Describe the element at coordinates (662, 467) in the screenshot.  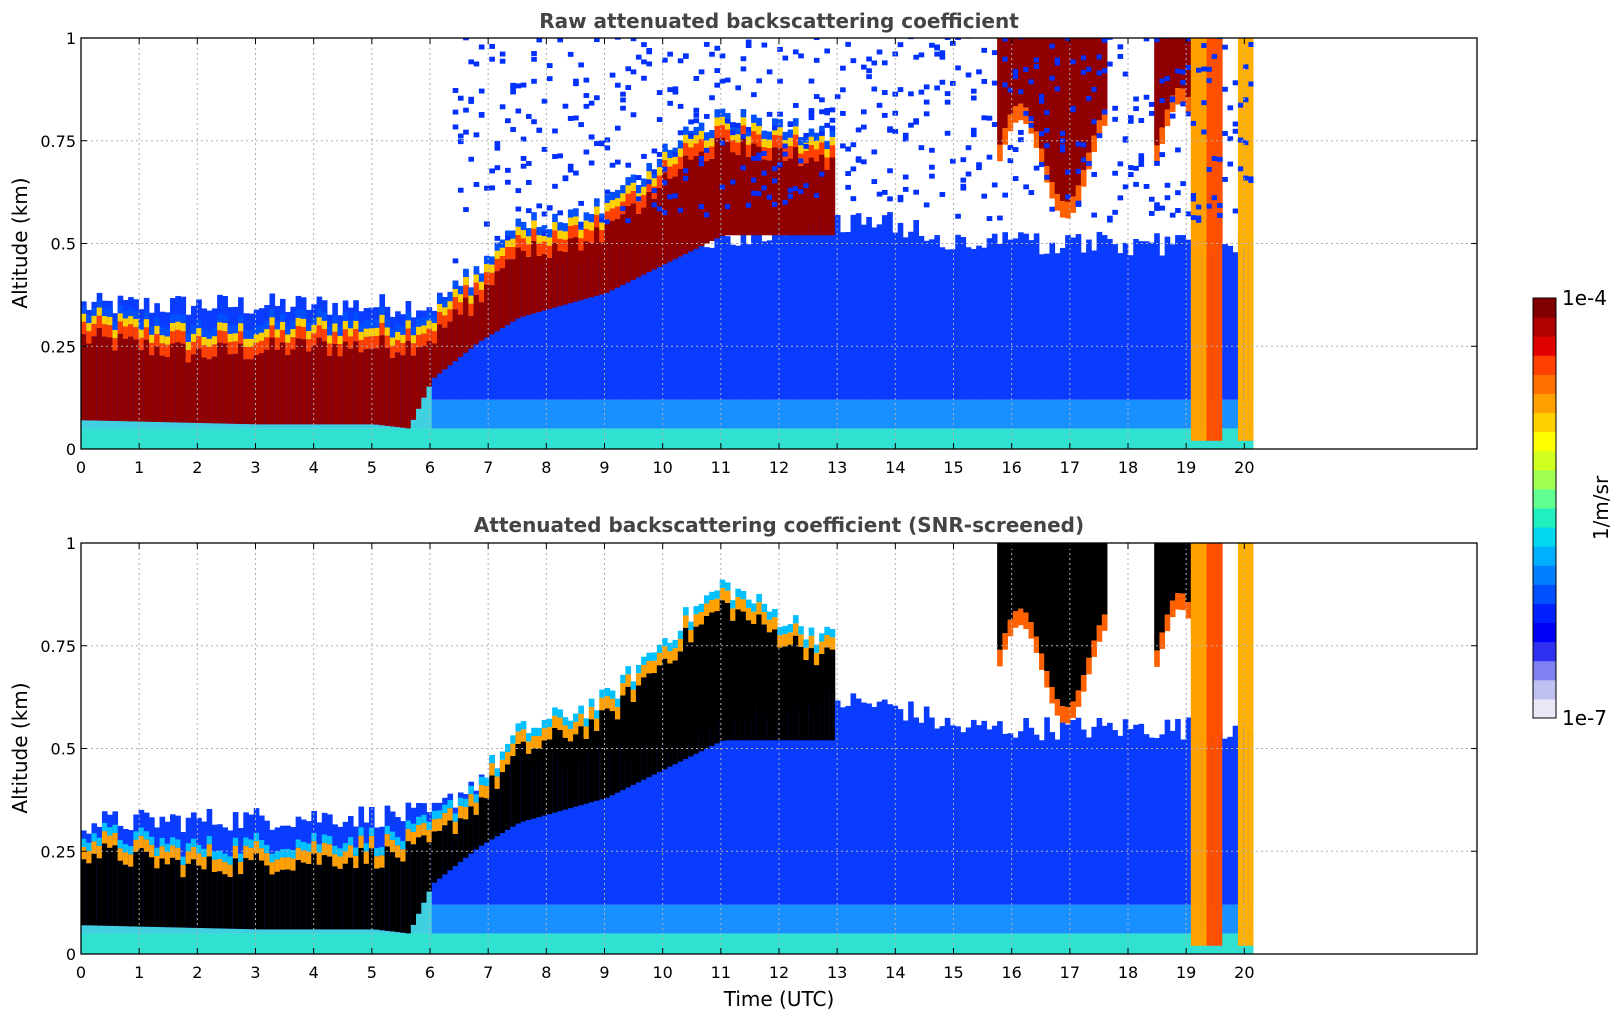
I see `x-tick-label: 10` at that location.